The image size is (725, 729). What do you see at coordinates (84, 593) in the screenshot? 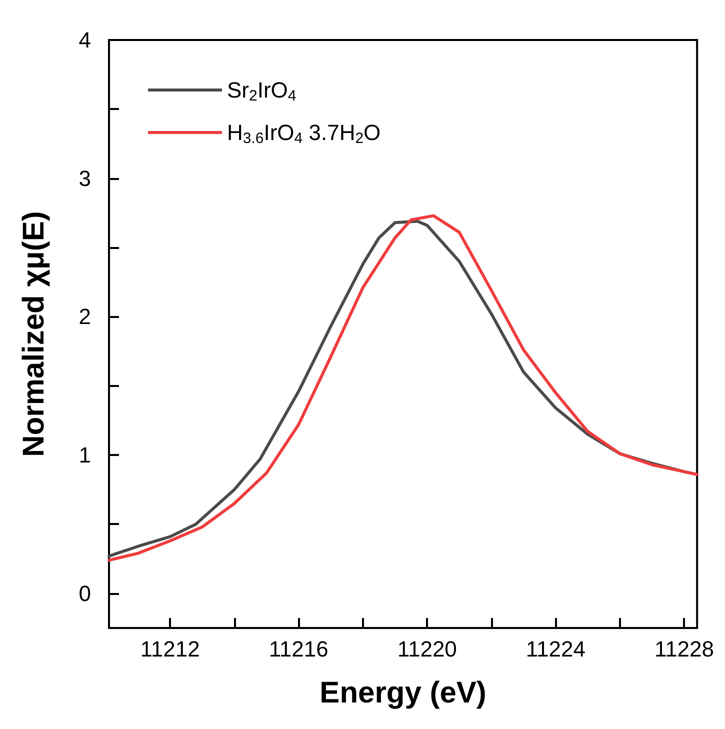
I see `y-tick-label: 0` at bounding box center [84, 593].